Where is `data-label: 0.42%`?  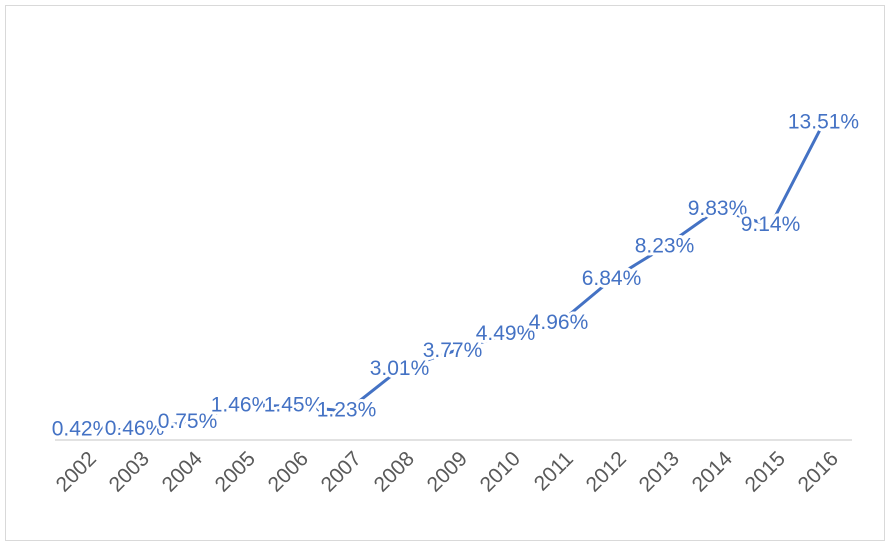
data-label: 0.42% is located at coordinates (82, 429).